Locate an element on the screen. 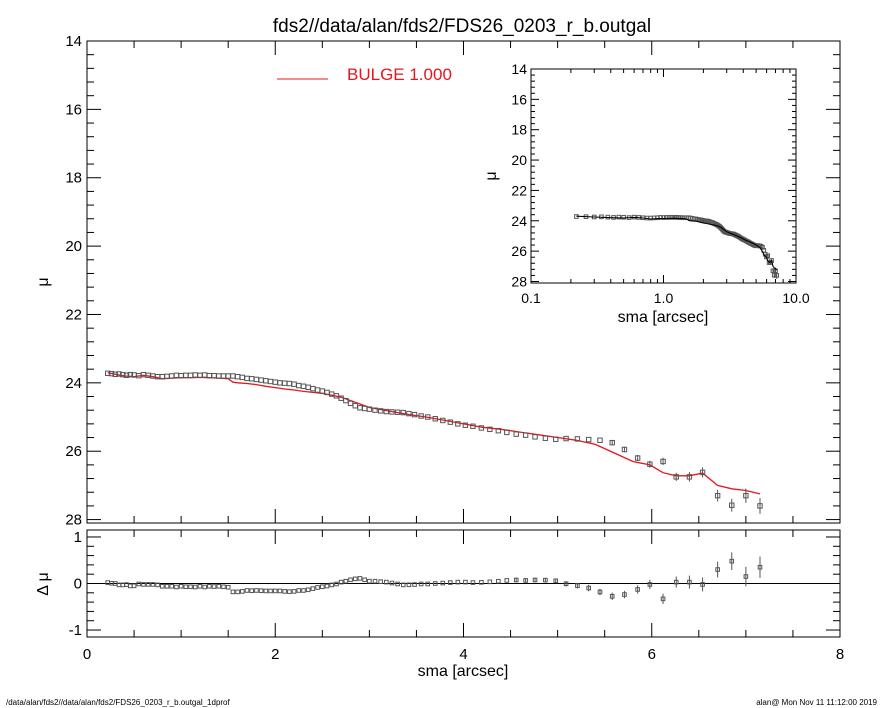  residual-x-tick-label: 6 is located at coordinates (652, 654).